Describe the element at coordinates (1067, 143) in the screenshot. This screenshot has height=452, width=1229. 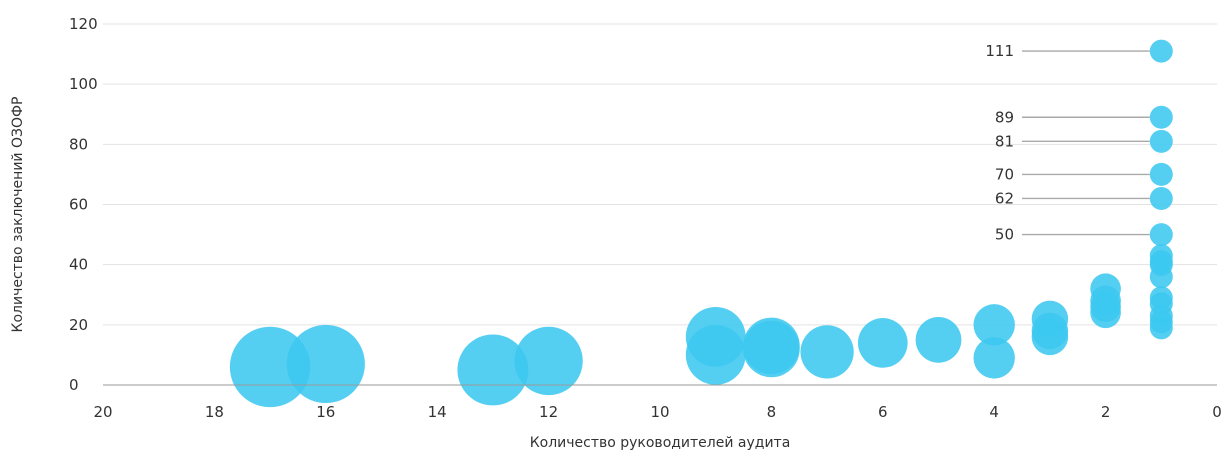
I see `callouts: 111 89 81 70 62 50` at that location.